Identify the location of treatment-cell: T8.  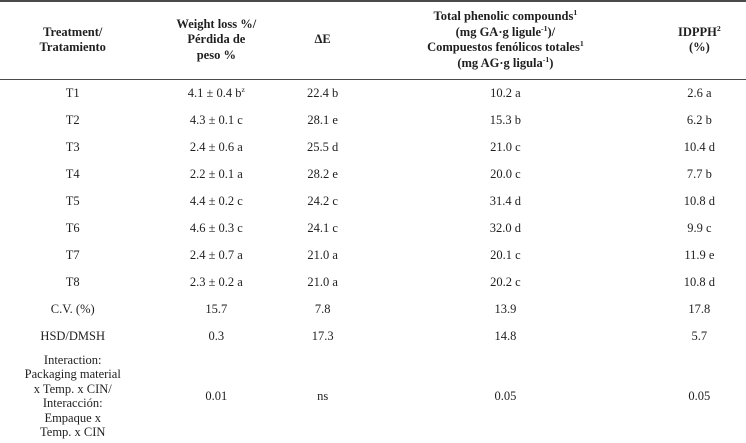
(72, 281).